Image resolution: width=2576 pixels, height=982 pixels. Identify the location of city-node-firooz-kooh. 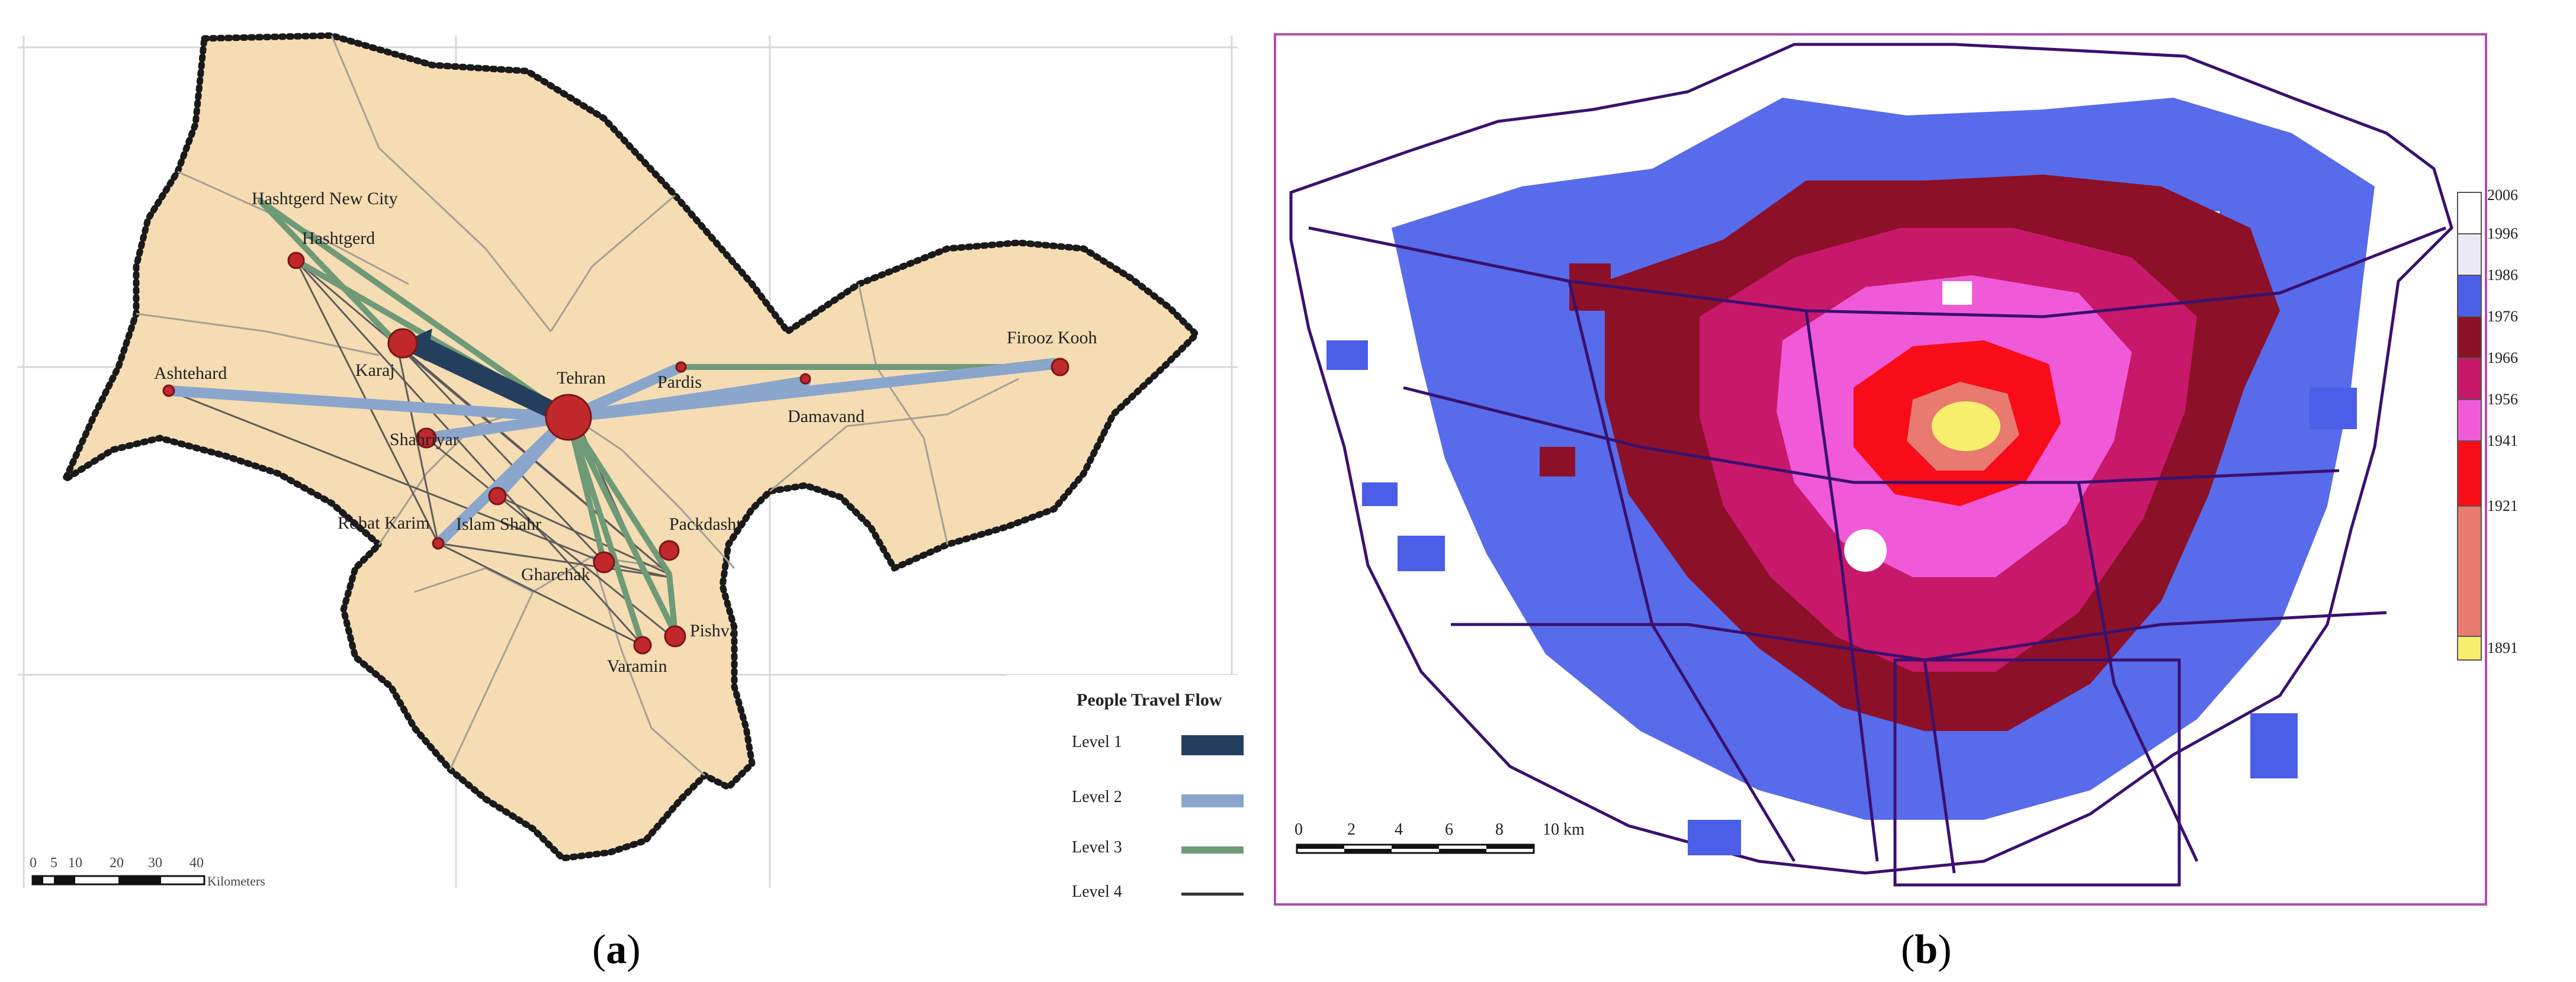
(1060, 367).